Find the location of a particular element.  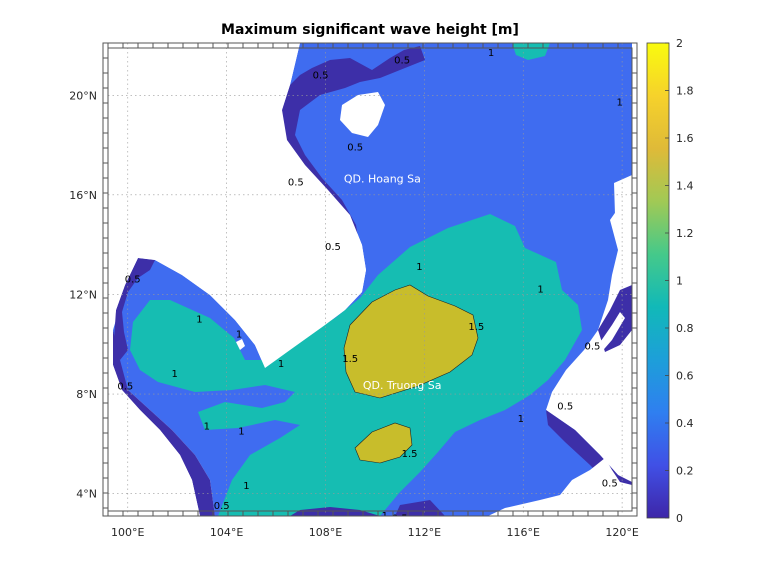

annotation-hoang-sa: QD. Hoang Sa is located at coordinates (382, 178).